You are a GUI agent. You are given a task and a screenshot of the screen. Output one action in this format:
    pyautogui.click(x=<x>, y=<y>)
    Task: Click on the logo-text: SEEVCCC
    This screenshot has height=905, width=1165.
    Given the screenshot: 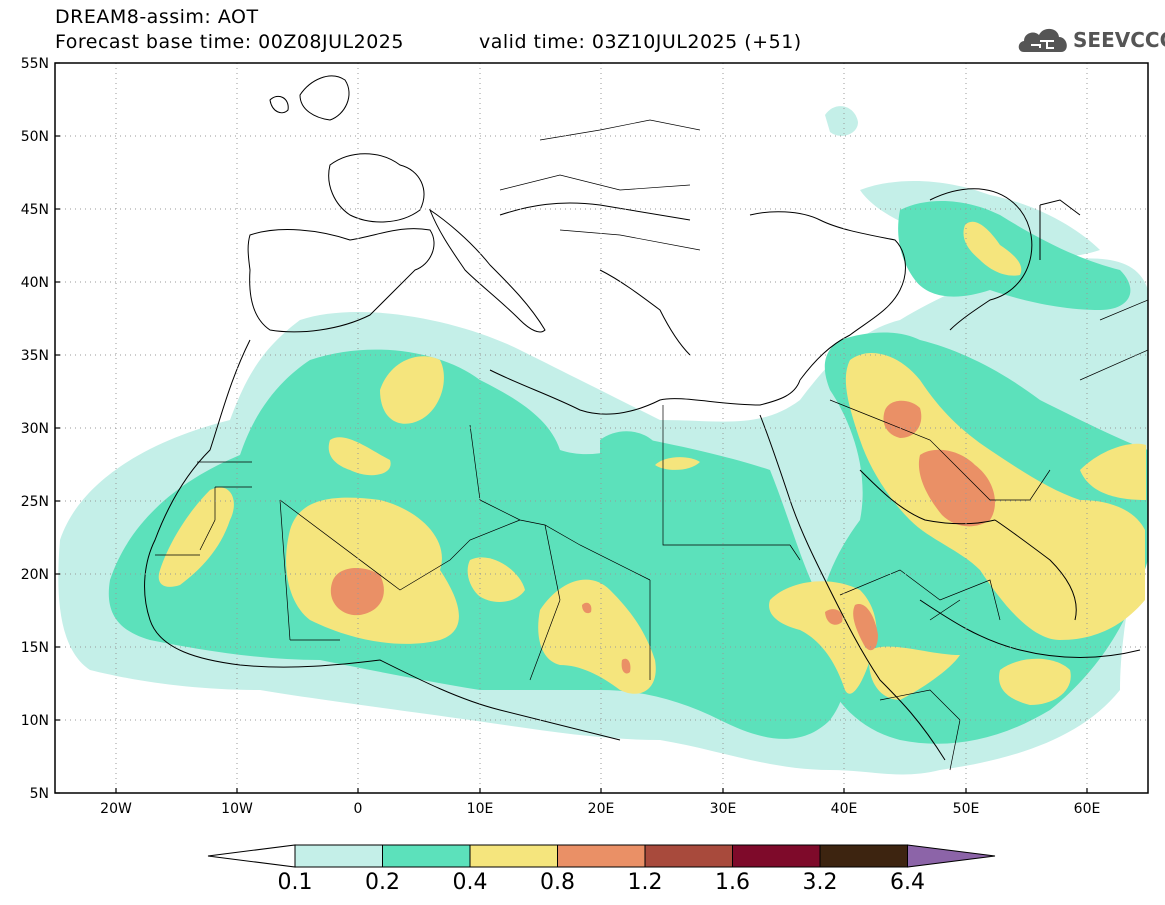 What is the action you would take?
    pyautogui.click(x=1119, y=40)
    